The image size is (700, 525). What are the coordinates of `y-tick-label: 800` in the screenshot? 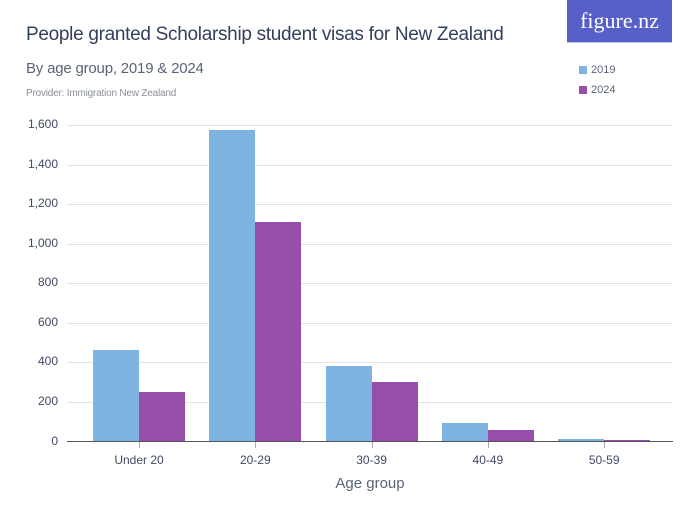 It's located at (47, 282).